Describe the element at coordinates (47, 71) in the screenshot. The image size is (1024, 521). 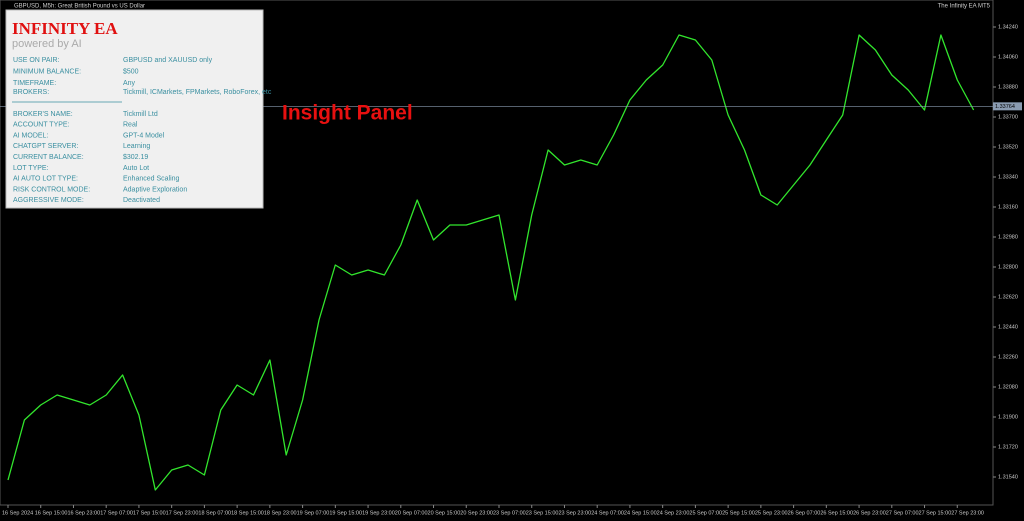
I see `setting-label: MINIMUM BALANCE:` at that location.